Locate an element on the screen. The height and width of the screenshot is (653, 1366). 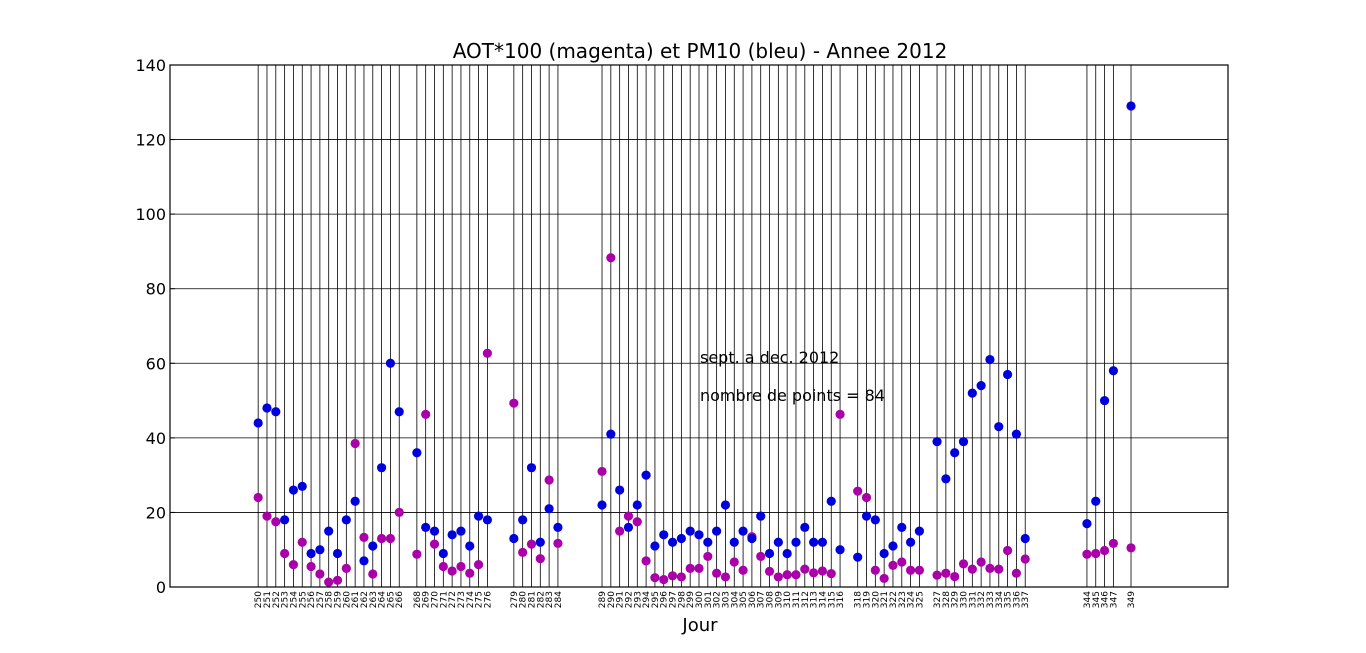
x-tick-label: 272 is located at coordinates (453, 599).